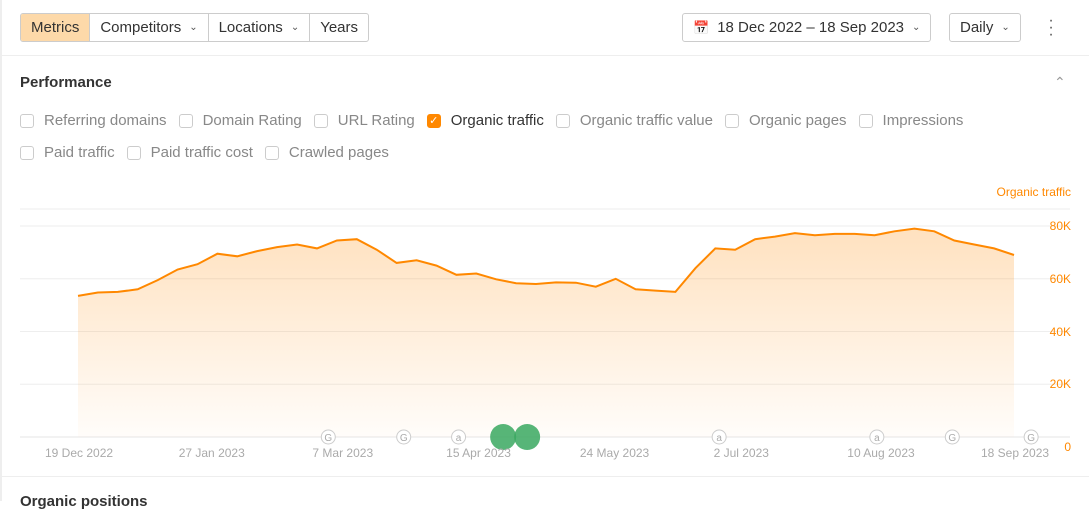  I want to click on left-border, so click(1, 250).